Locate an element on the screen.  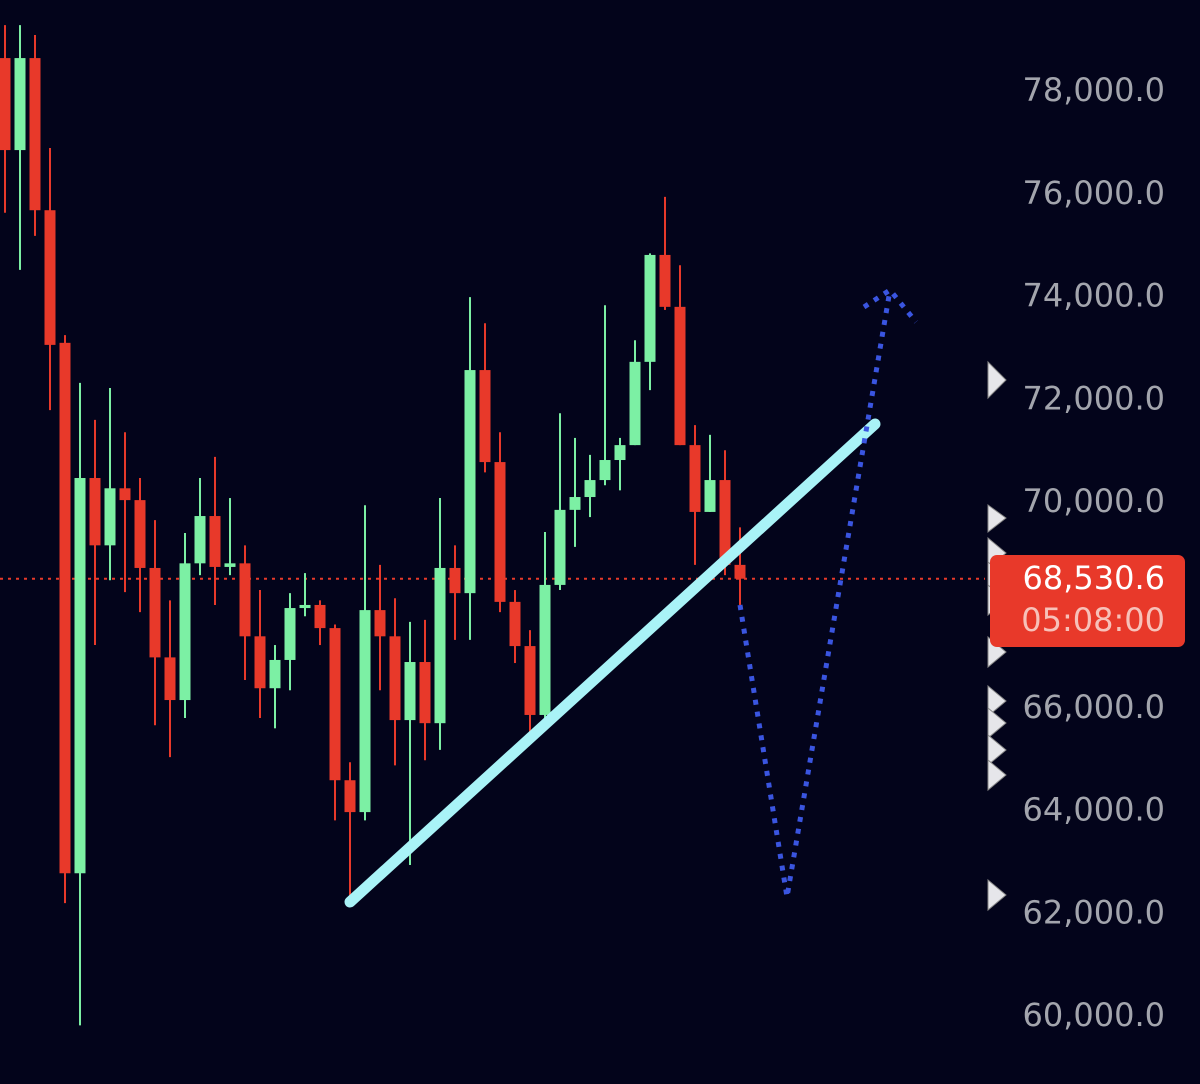
last-price-label: 68,530.6 is located at coordinates (1094, 578).